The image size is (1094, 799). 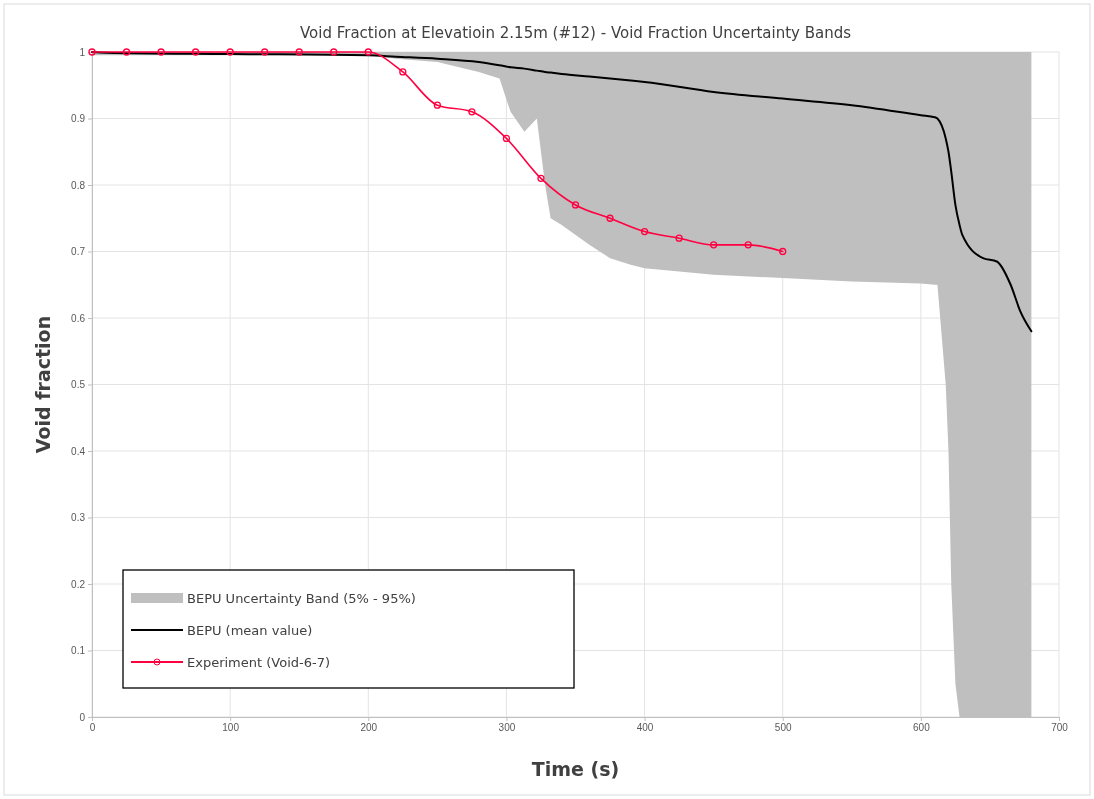 What do you see at coordinates (645, 728) in the screenshot?
I see `x-tick-label: 400` at bounding box center [645, 728].